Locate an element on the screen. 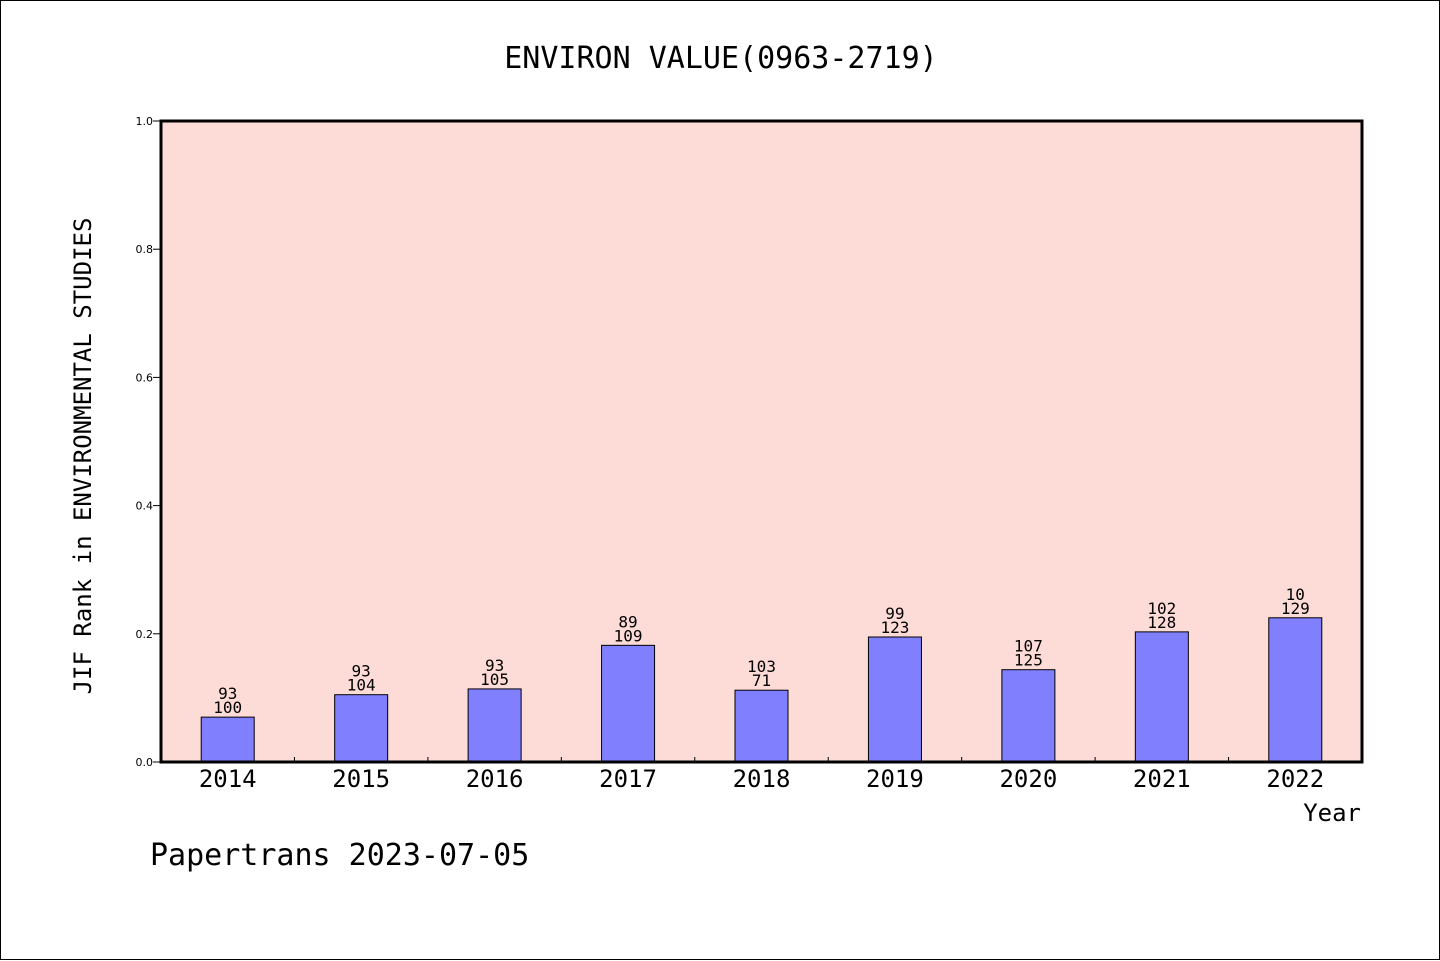  bar-label-top: 89 is located at coordinates (627, 621).